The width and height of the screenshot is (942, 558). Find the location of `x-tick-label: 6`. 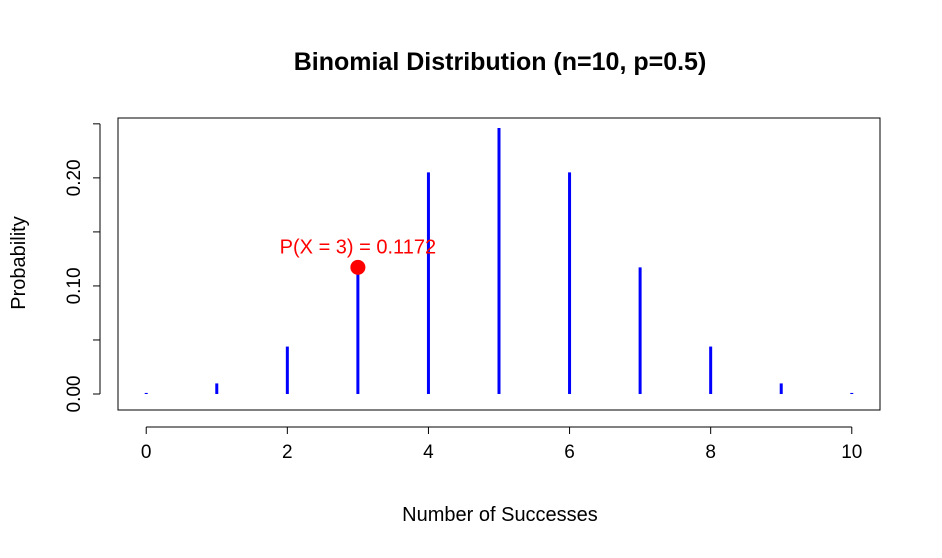

x-tick-label: 6 is located at coordinates (569, 452).